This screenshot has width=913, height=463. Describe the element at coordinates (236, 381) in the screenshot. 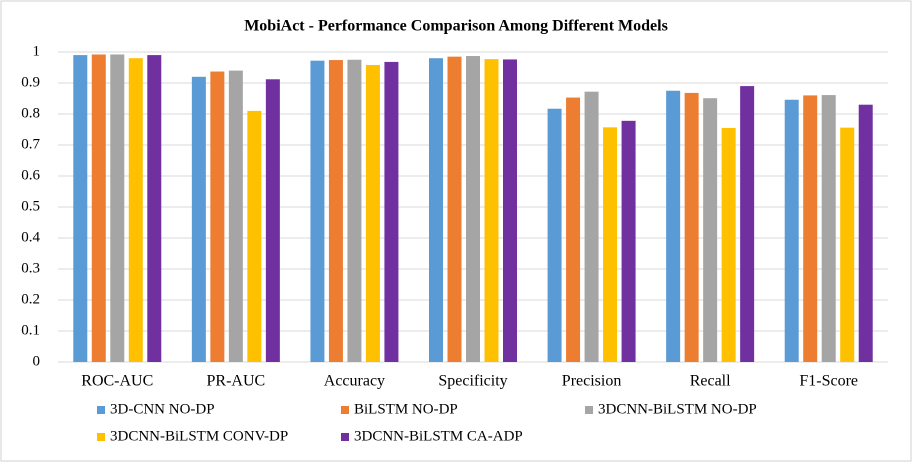

I see `x-tick-label: PR-AUC` at that location.